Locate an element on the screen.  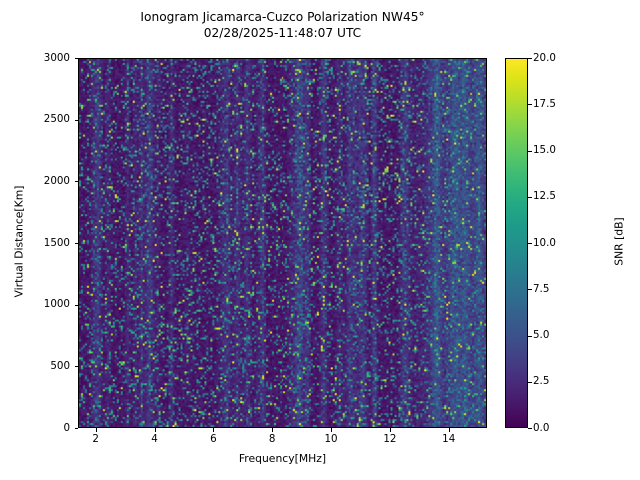
y-ticklabel: 1000 is located at coordinates (56, 304).